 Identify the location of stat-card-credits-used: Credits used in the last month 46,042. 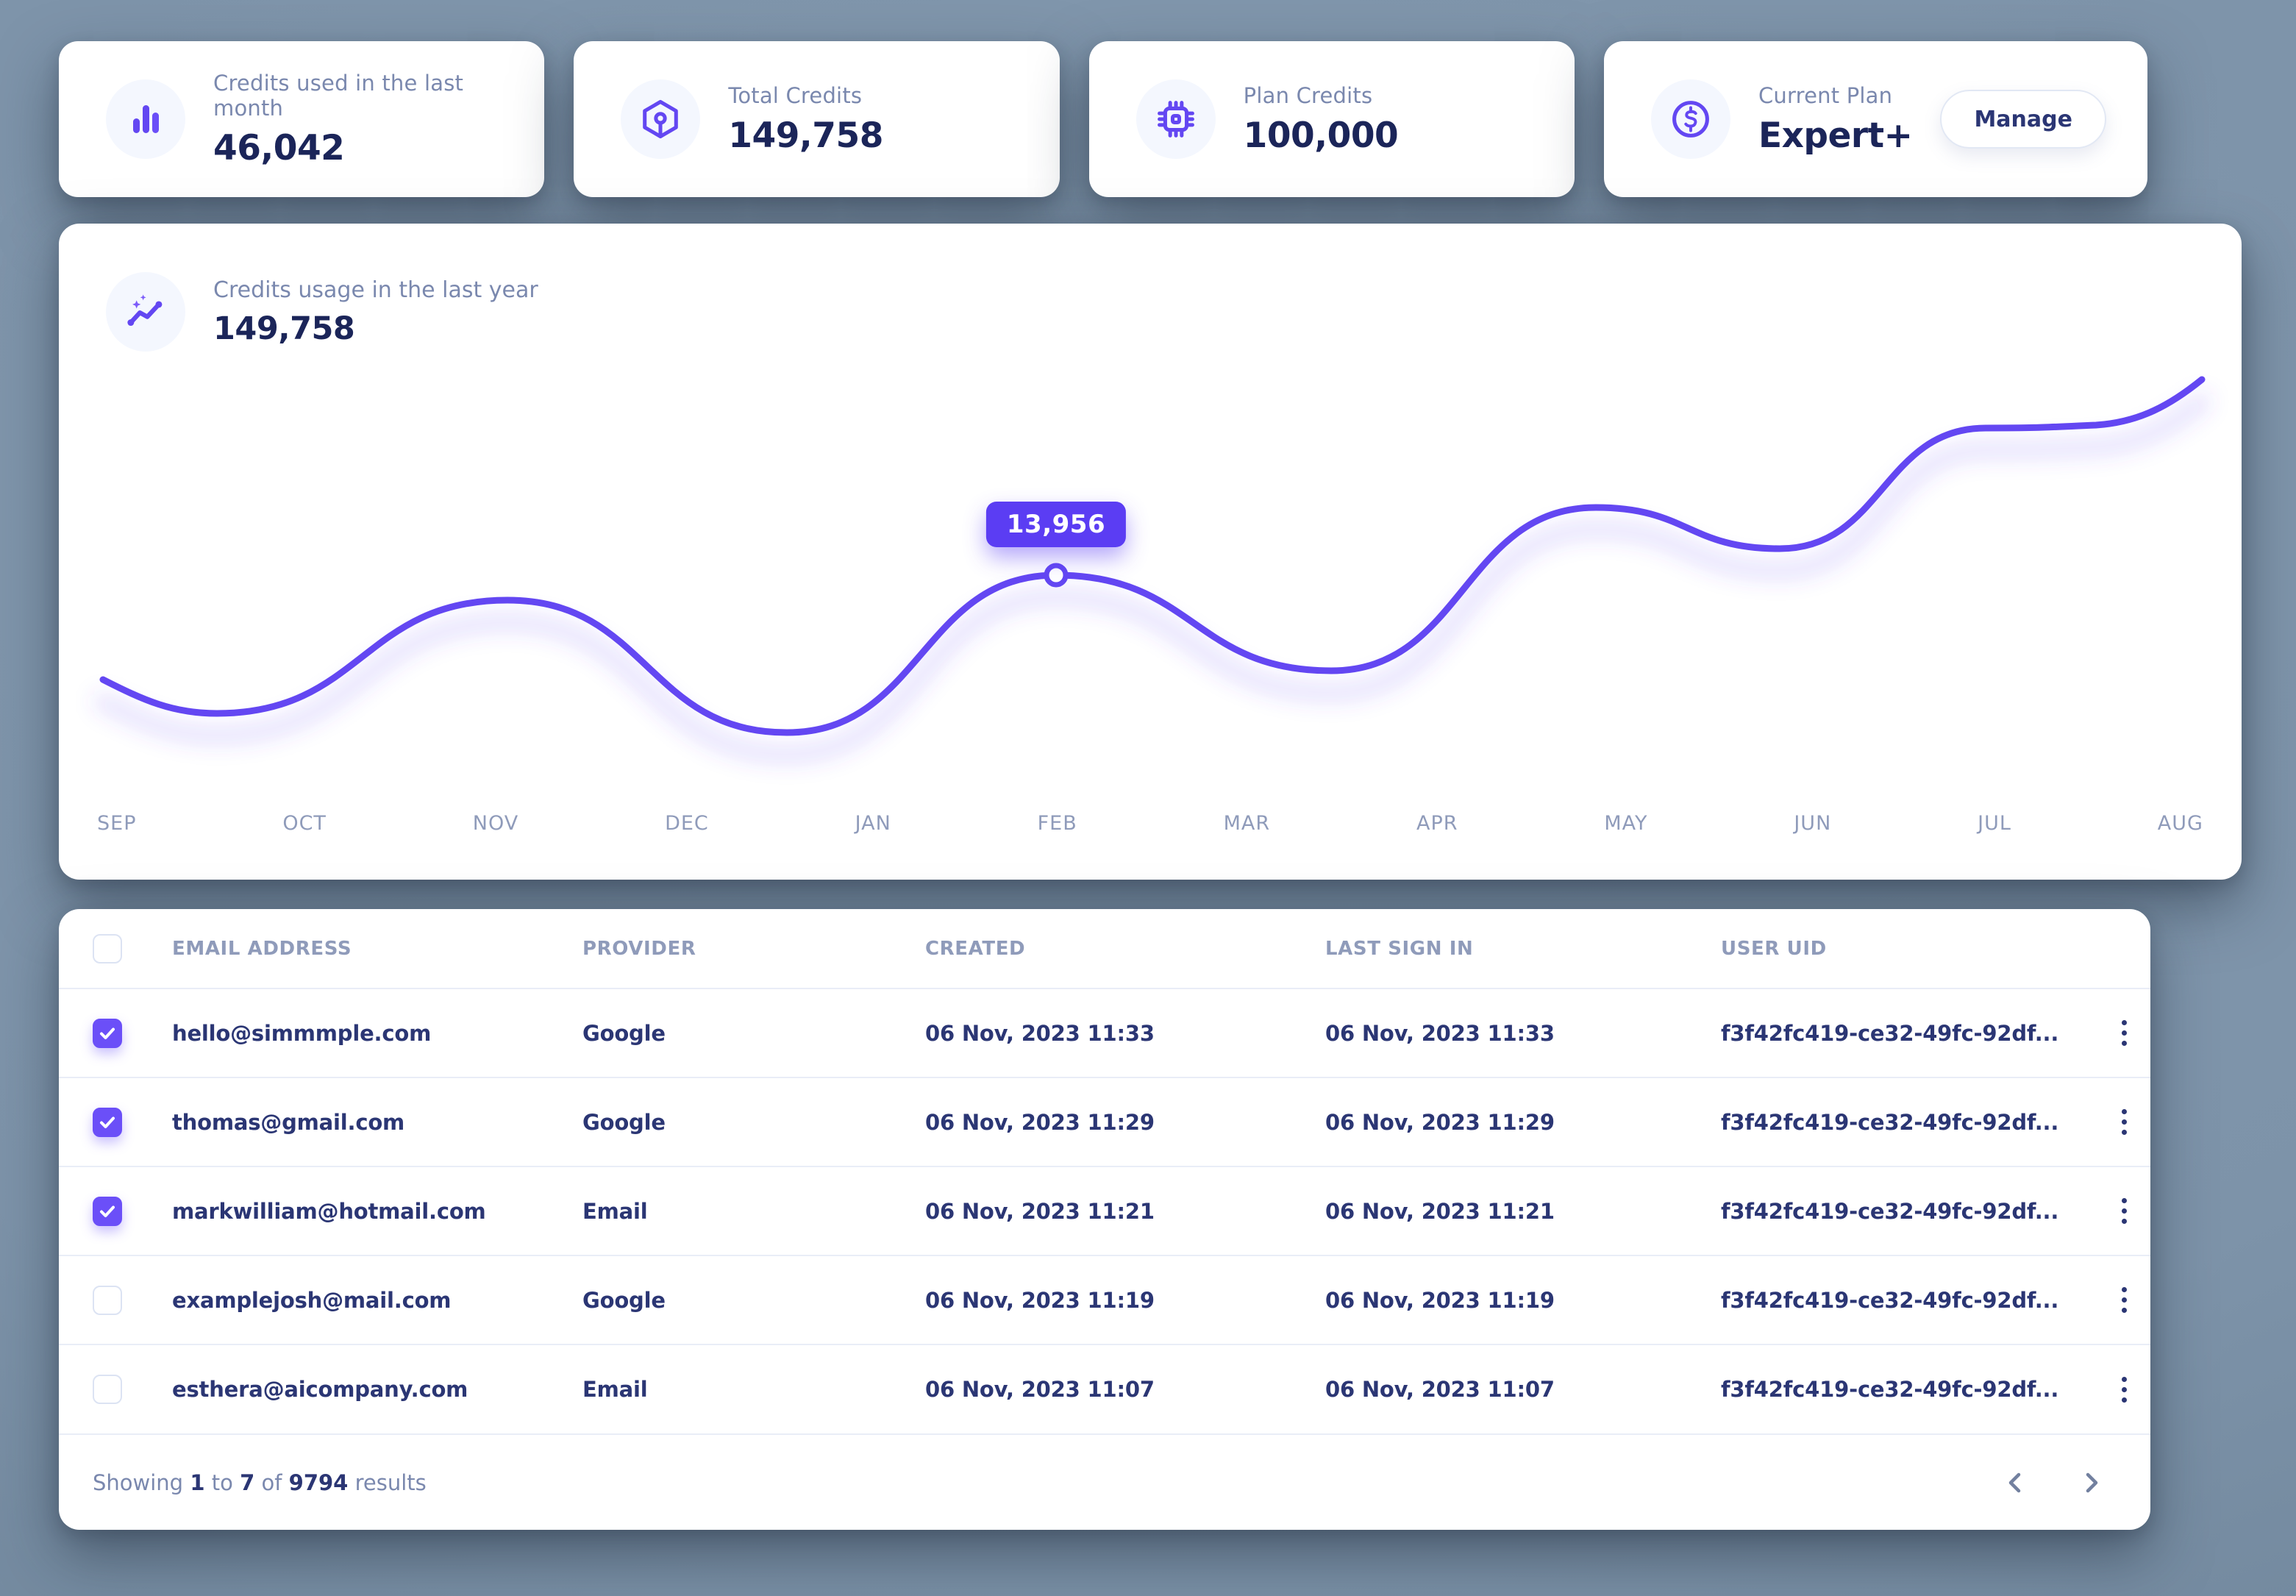
(302, 119).